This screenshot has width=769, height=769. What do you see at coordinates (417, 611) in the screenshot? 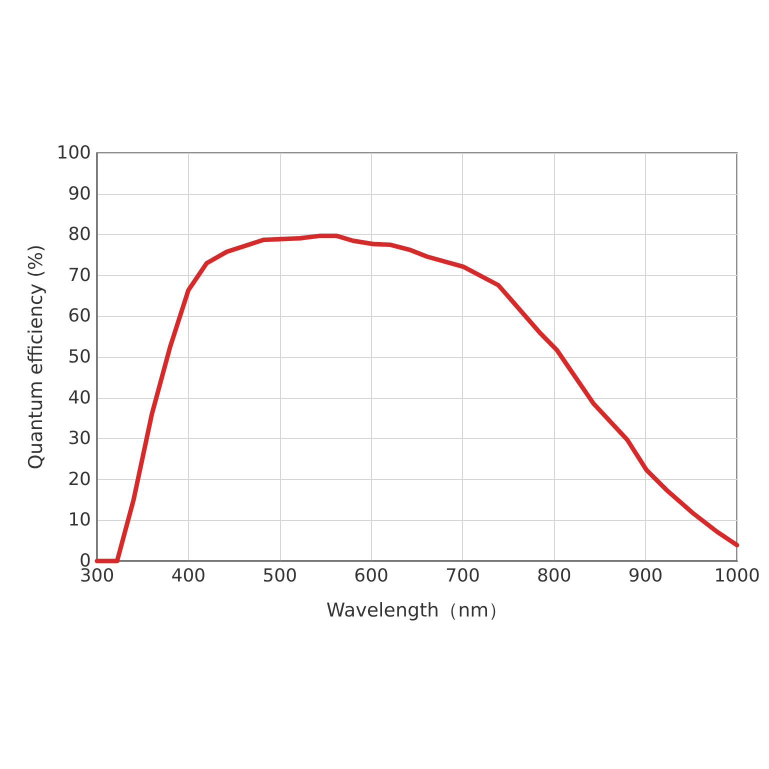
I see `x-axis-title: Wavelength（nm）` at bounding box center [417, 611].